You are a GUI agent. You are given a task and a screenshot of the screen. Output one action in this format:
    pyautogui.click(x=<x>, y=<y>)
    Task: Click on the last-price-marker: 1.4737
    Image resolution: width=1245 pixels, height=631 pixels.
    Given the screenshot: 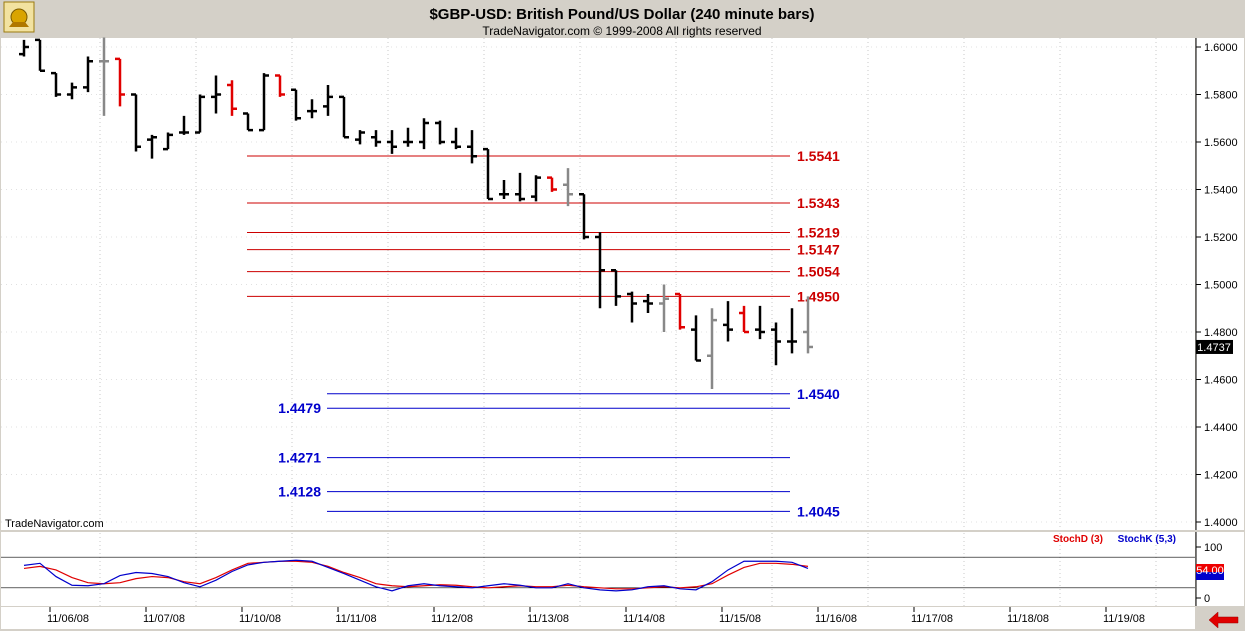 What is the action you would take?
    pyautogui.click(x=1214, y=346)
    